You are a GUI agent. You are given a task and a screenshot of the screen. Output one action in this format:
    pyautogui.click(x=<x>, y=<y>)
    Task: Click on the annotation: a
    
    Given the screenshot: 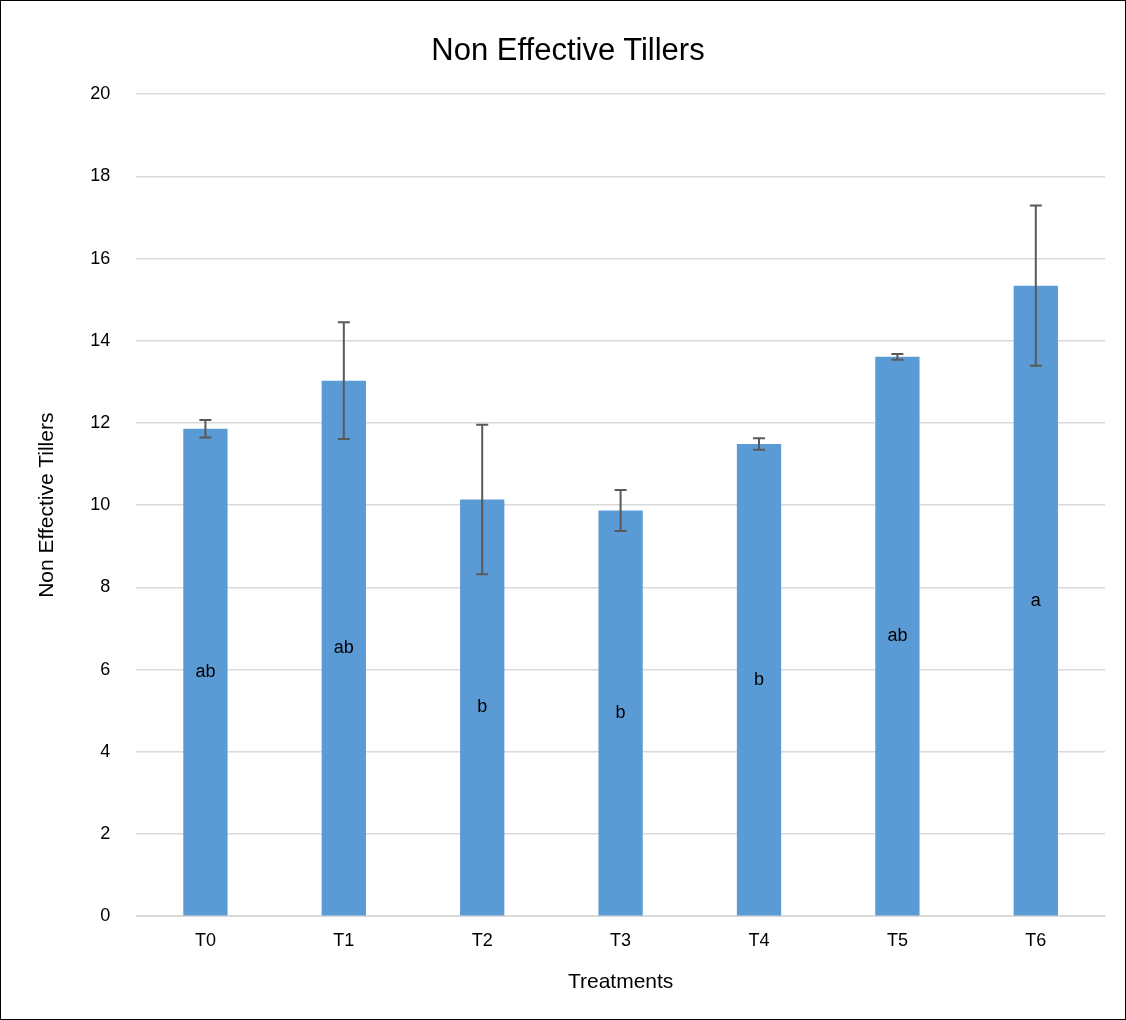 What is the action you would take?
    pyautogui.click(x=1036, y=599)
    